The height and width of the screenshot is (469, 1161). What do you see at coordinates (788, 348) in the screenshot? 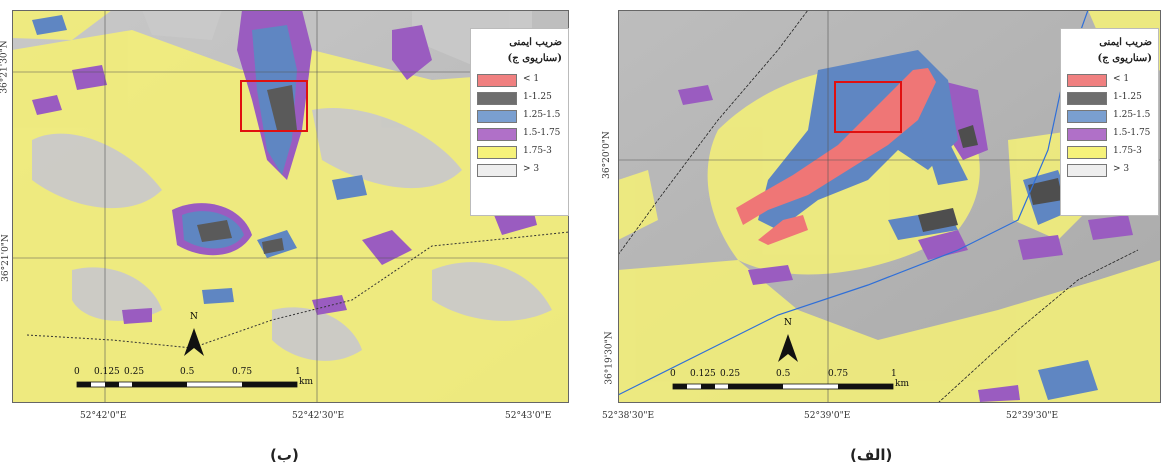
I see `north-arrow-a` at bounding box center [788, 348].